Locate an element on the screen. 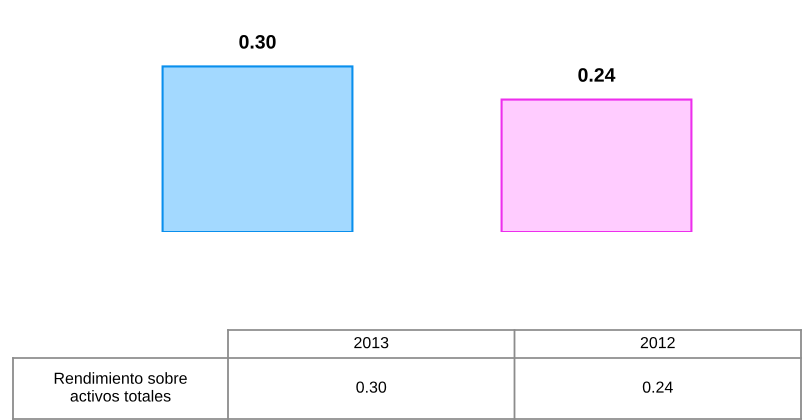 The width and height of the screenshot is (802, 420). text: 0.24 is located at coordinates (597, 75).